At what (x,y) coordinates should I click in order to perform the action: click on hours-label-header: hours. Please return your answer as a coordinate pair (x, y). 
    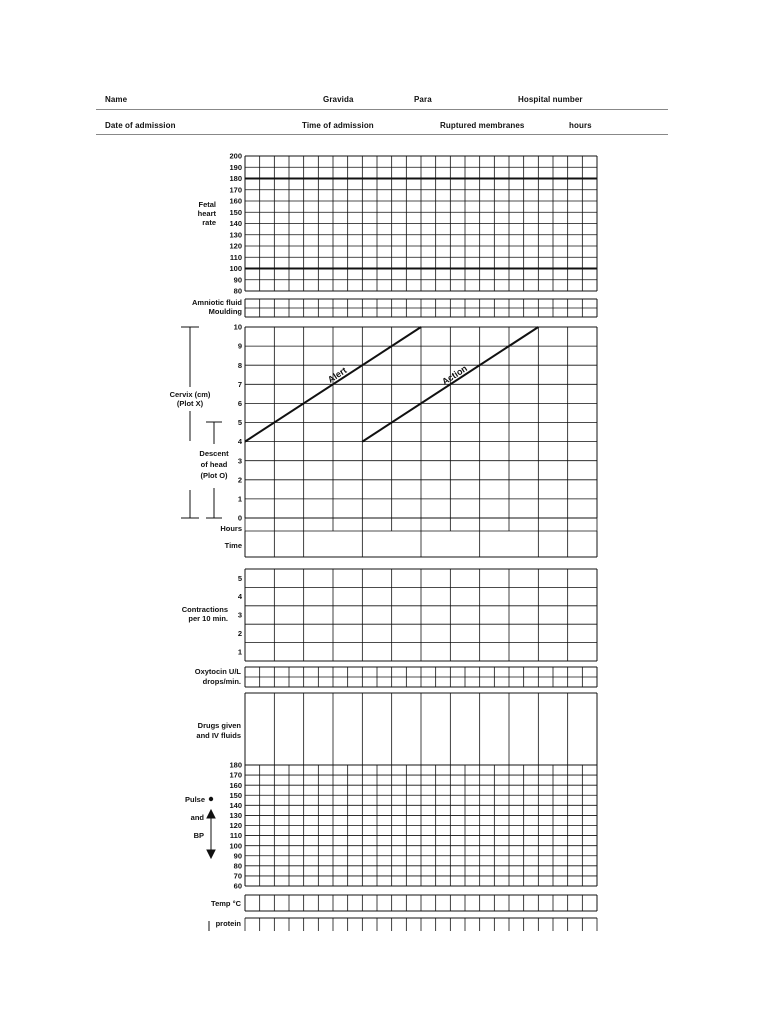
    Looking at the image, I should click on (580, 125).